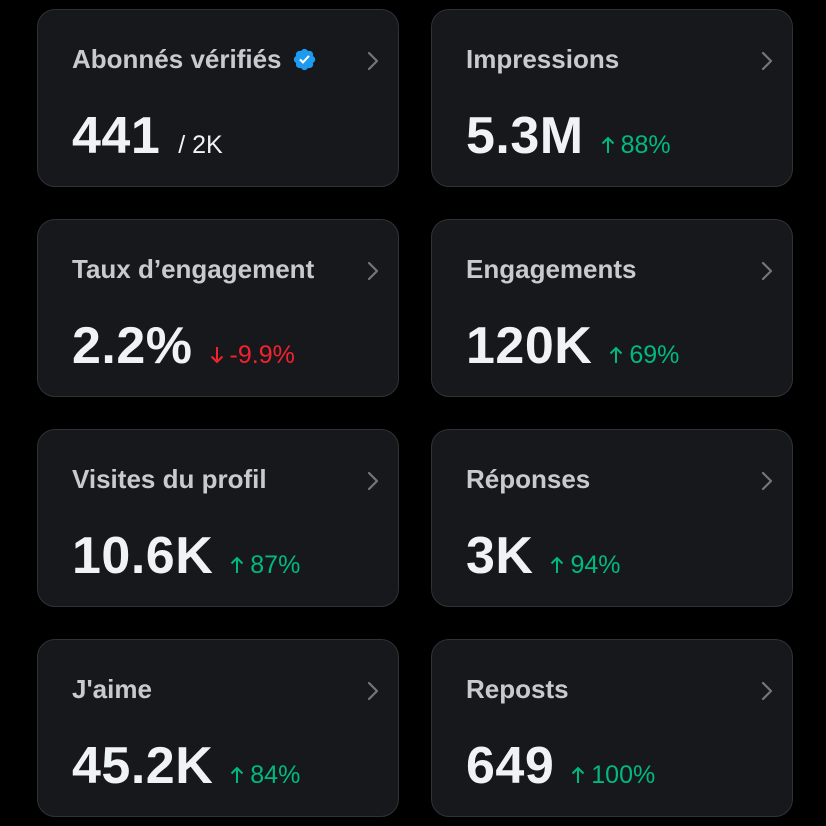 This screenshot has width=826, height=826. Describe the element at coordinates (177, 59) in the screenshot. I see `card-title-label: Abonnés vérifiés` at that location.